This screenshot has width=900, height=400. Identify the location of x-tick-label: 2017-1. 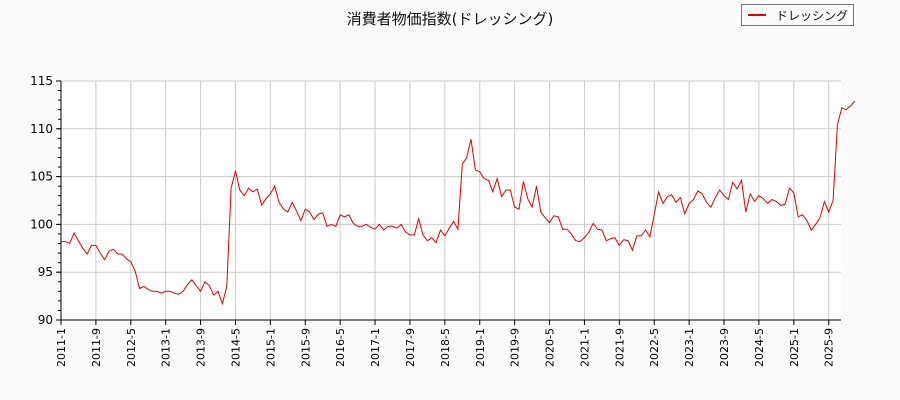
(375, 347).